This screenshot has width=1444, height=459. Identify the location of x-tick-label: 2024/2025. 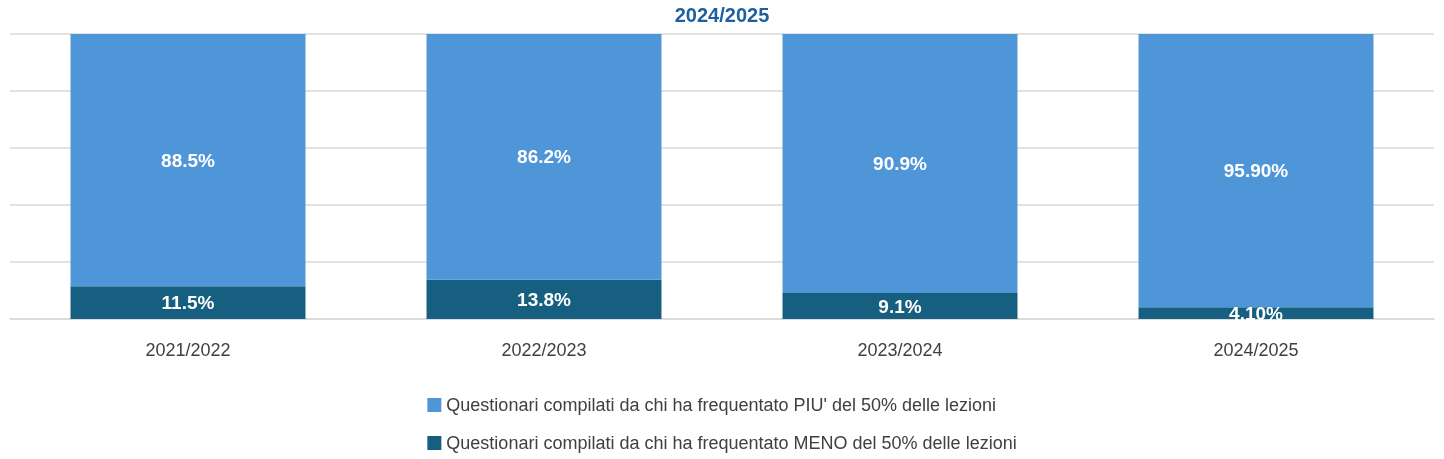
(1256, 350).